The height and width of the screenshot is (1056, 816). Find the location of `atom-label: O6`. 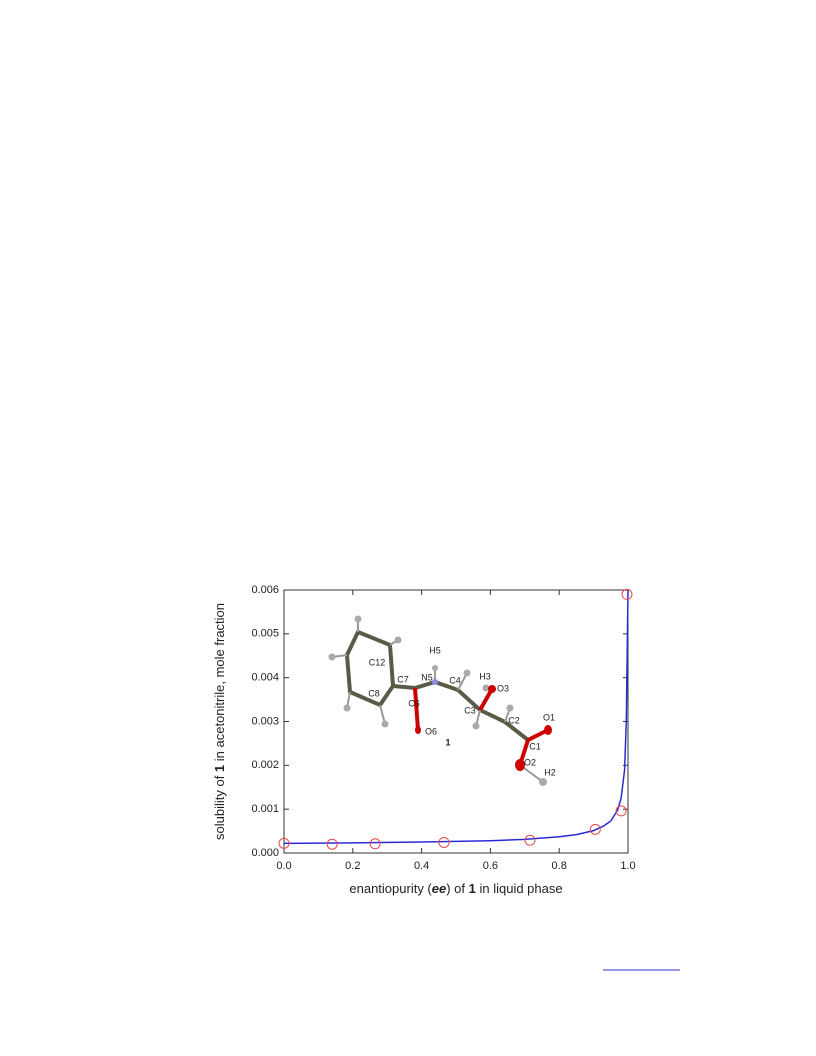

atom-label: O6 is located at coordinates (431, 731).